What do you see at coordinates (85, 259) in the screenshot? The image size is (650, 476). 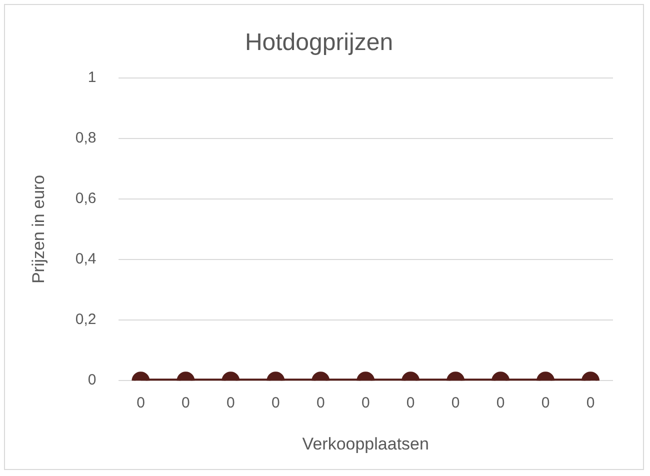 I see `y-tick-label: 0,4` at bounding box center [85, 259].